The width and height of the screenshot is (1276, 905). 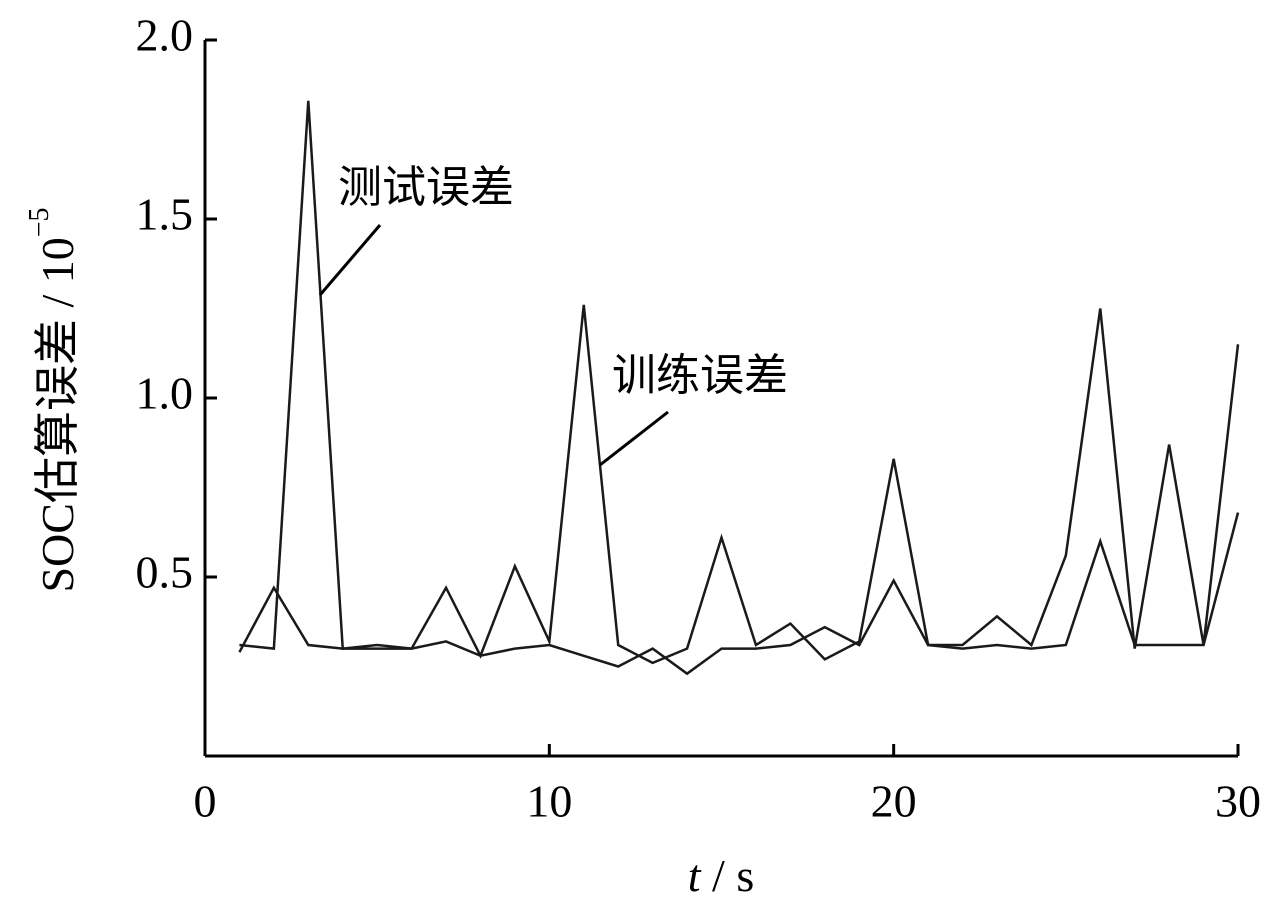 What do you see at coordinates (165, 35) in the screenshot?
I see `y-tick-label: 2.0` at bounding box center [165, 35].